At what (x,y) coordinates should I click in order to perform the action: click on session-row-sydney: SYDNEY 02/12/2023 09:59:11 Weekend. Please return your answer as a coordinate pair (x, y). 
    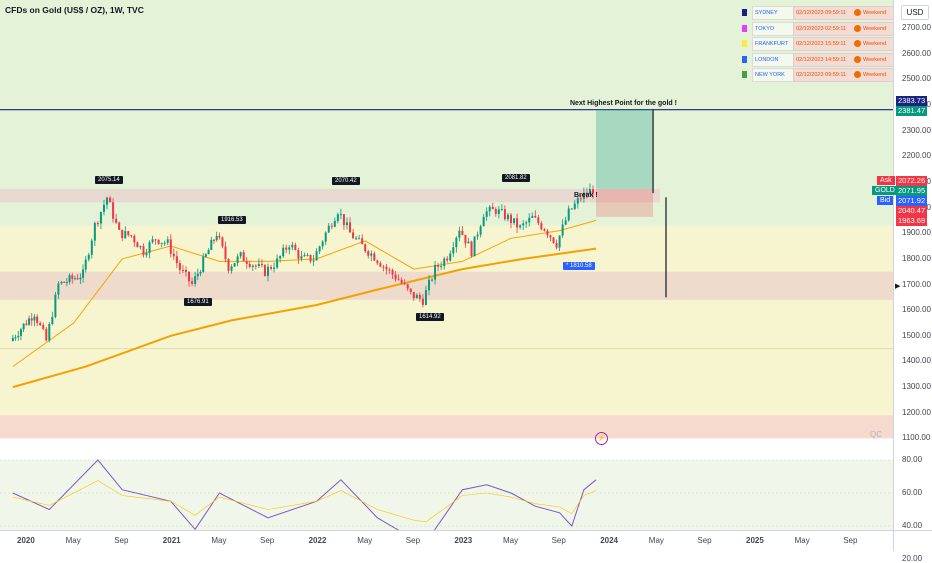
    Looking at the image, I should click on (816, 13).